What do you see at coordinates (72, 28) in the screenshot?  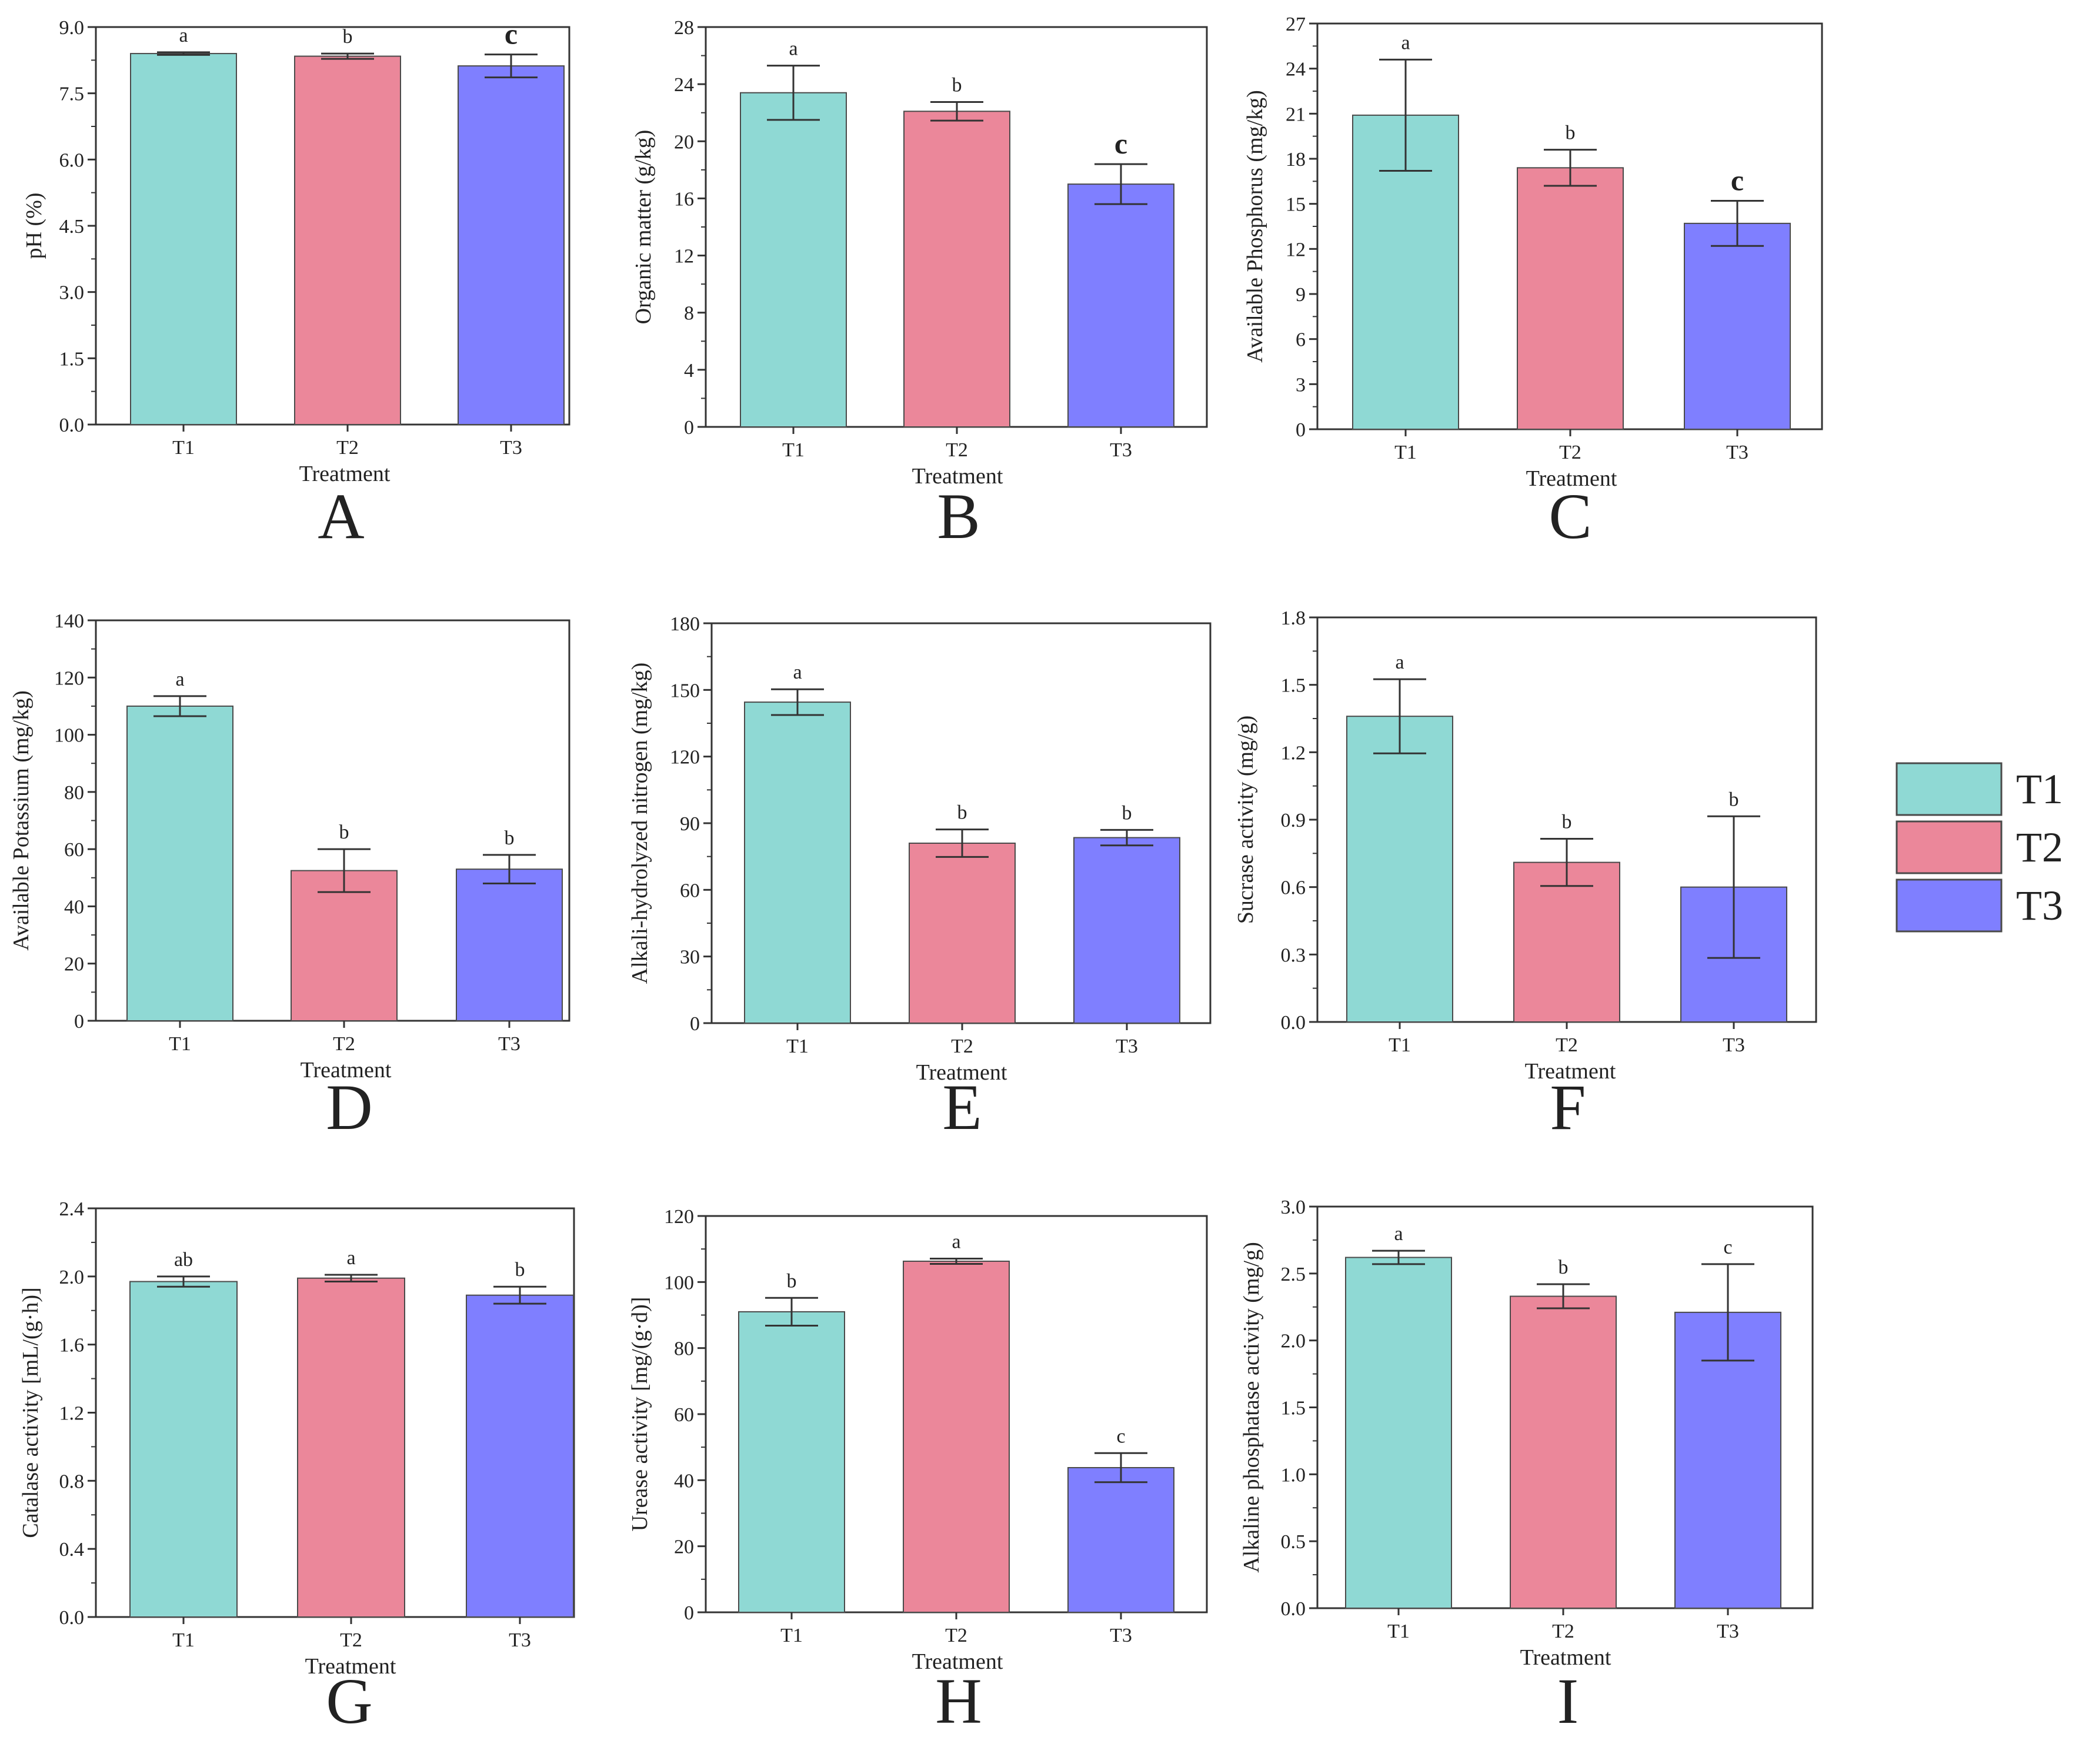 I see `y-tick-label: 9.0` at bounding box center [72, 28].